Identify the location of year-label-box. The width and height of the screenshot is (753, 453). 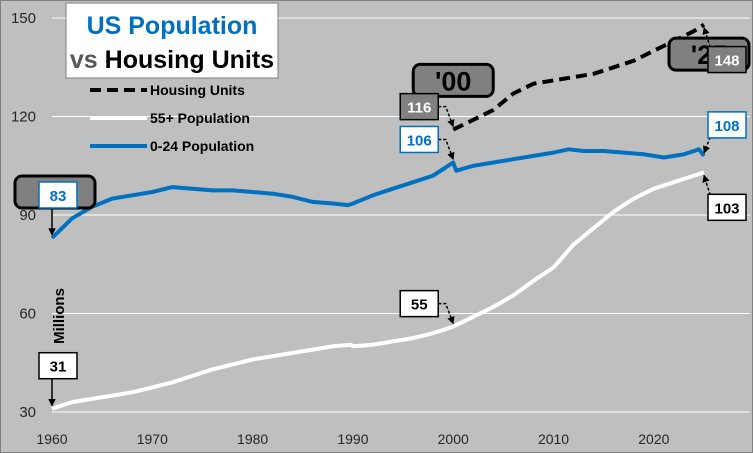
(453, 80).